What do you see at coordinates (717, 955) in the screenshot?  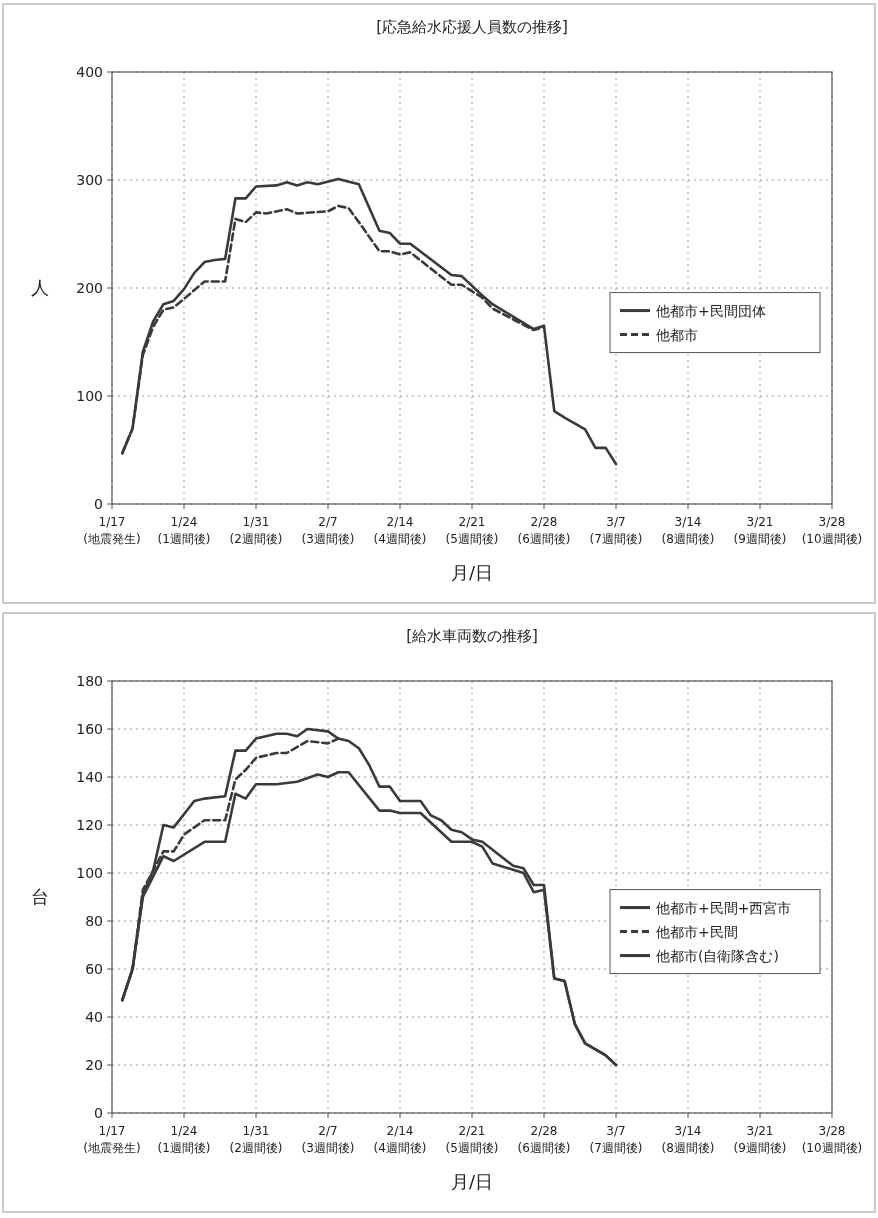 I see `legend-label: 他都市(自衛隊含む)` at bounding box center [717, 955].